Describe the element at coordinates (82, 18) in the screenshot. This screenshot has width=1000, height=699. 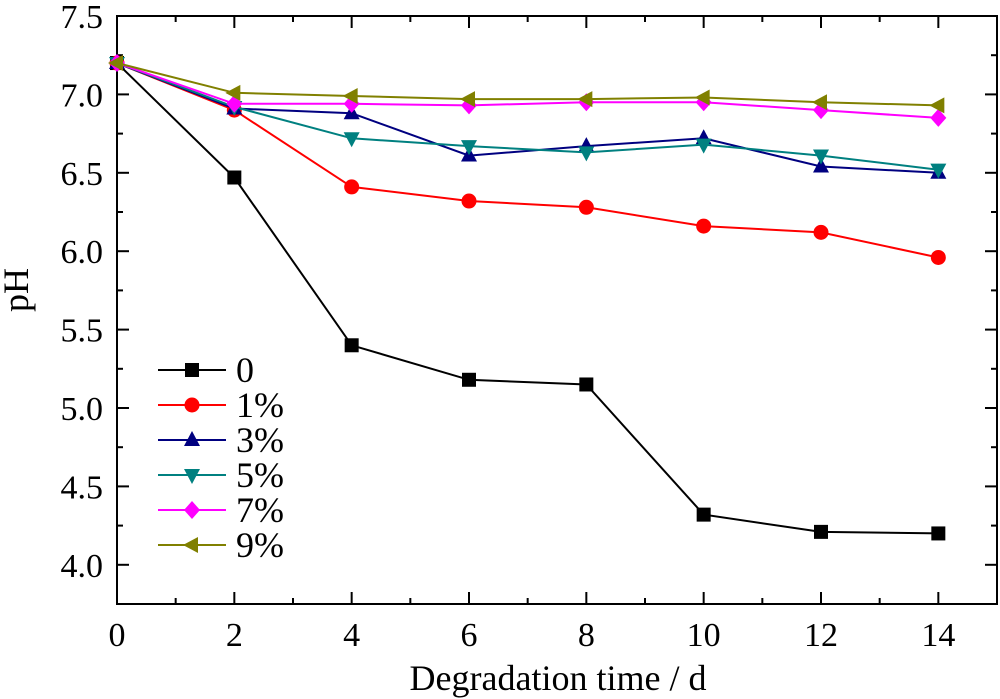
I see `y-tick-label: 7.5` at that location.